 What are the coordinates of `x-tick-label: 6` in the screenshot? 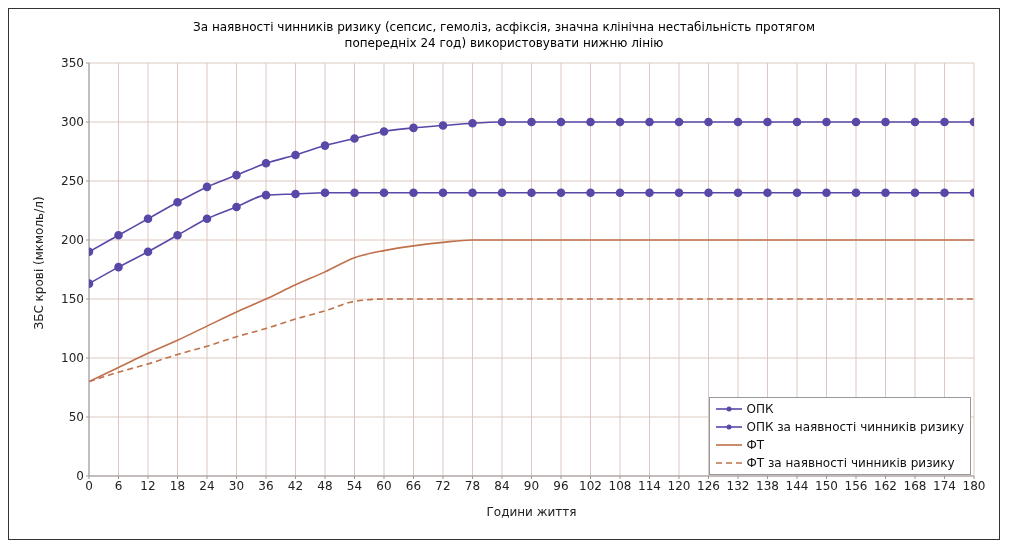 It's located at (118, 485).